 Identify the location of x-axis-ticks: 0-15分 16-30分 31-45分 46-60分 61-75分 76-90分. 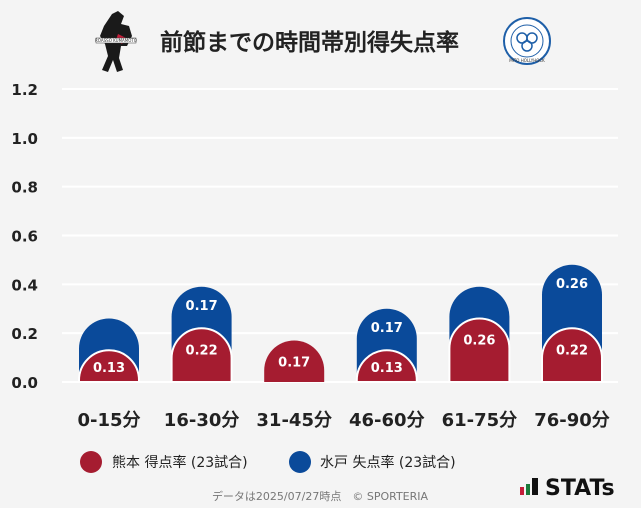
(343, 420).